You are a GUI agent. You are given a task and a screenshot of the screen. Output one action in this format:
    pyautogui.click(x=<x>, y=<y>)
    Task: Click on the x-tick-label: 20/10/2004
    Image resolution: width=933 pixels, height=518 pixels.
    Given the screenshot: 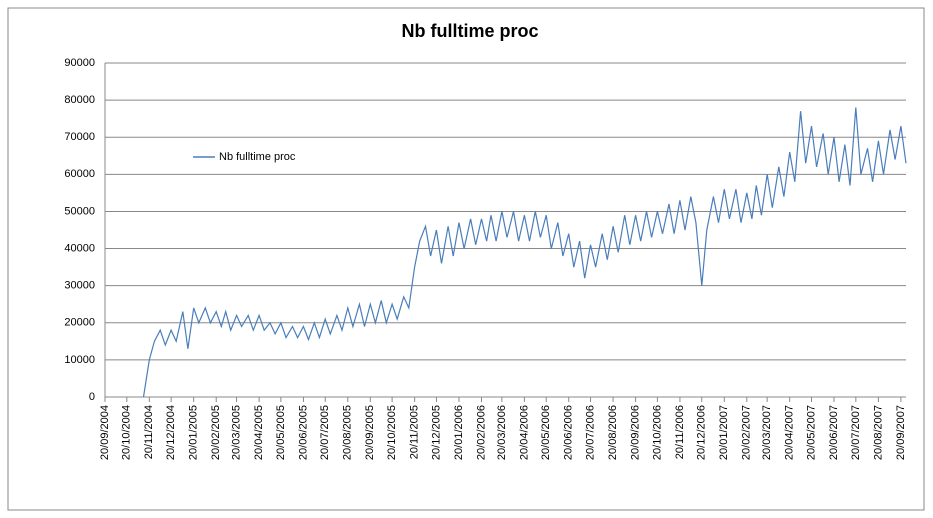 What is the action you would take?
    pyautogui.click(x=127, y=432)
    